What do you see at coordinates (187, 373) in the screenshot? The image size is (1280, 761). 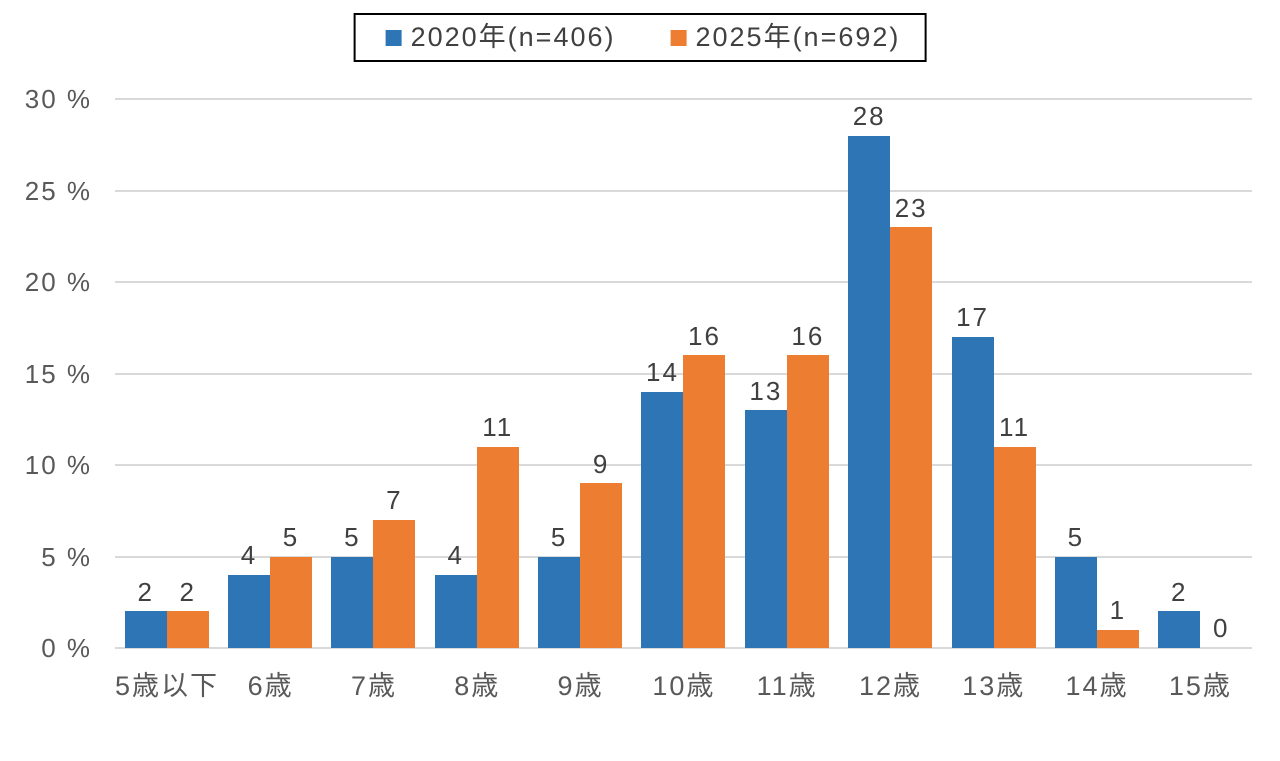 I see `bar-column-2025-0: 2` at bounding box center [187, 373].